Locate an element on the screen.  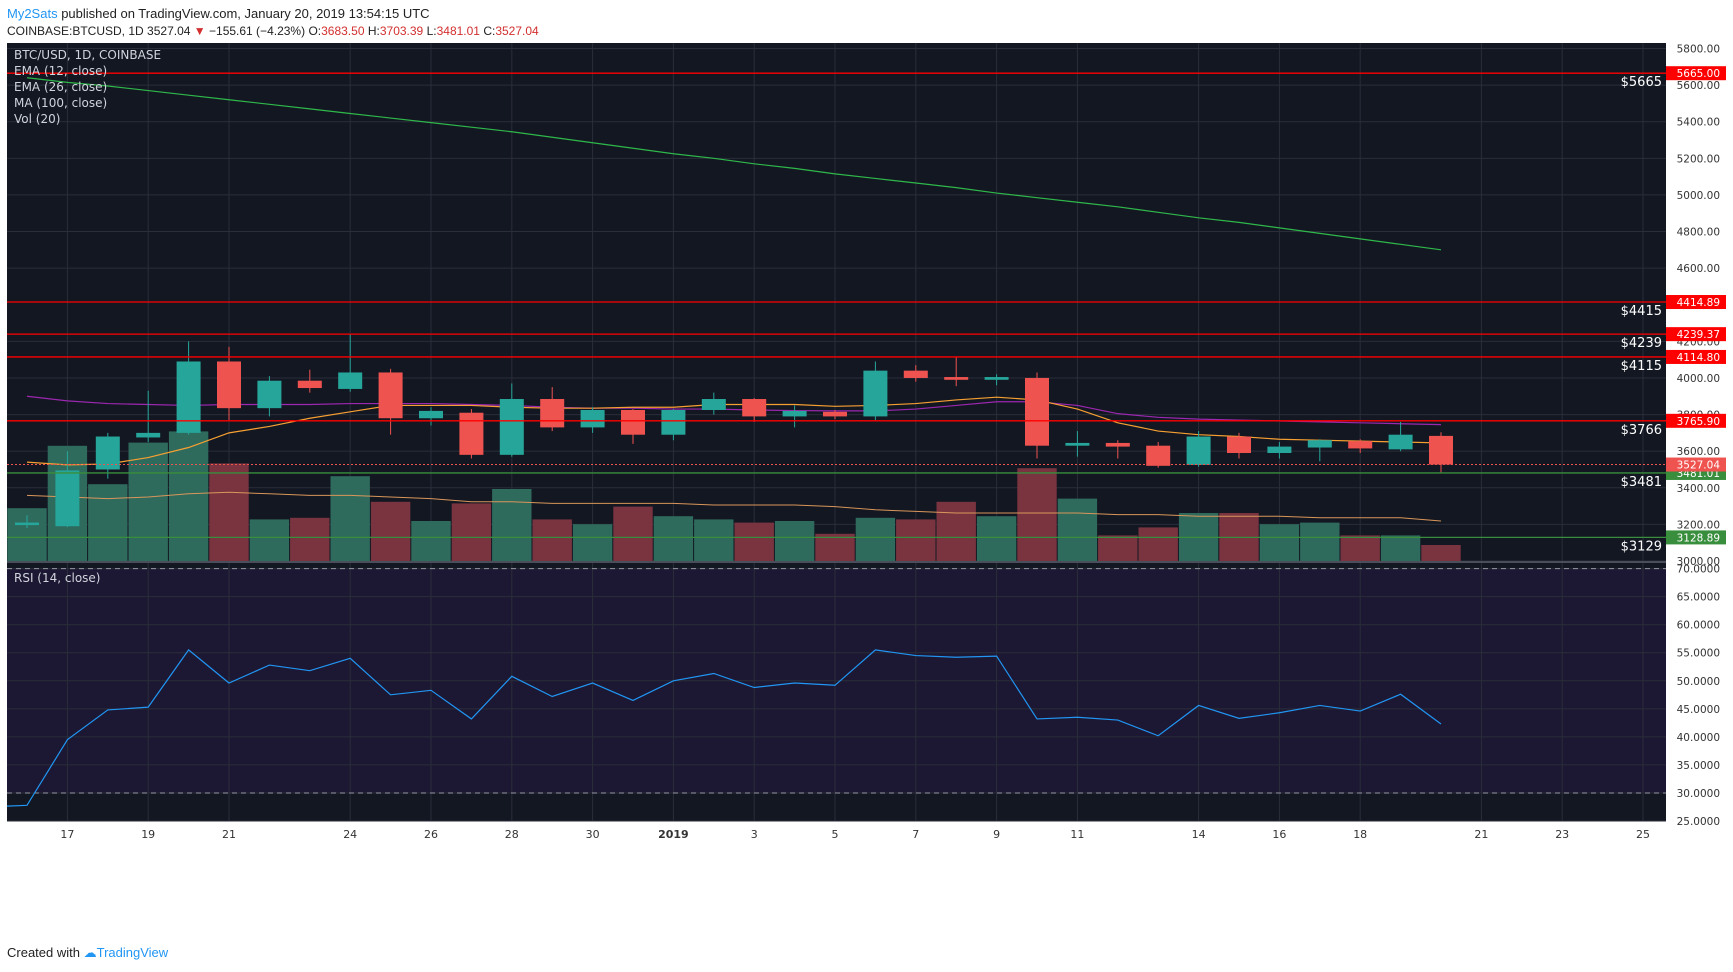
price-tick-label: 5800.00 is located at coordinates (1698, 49).